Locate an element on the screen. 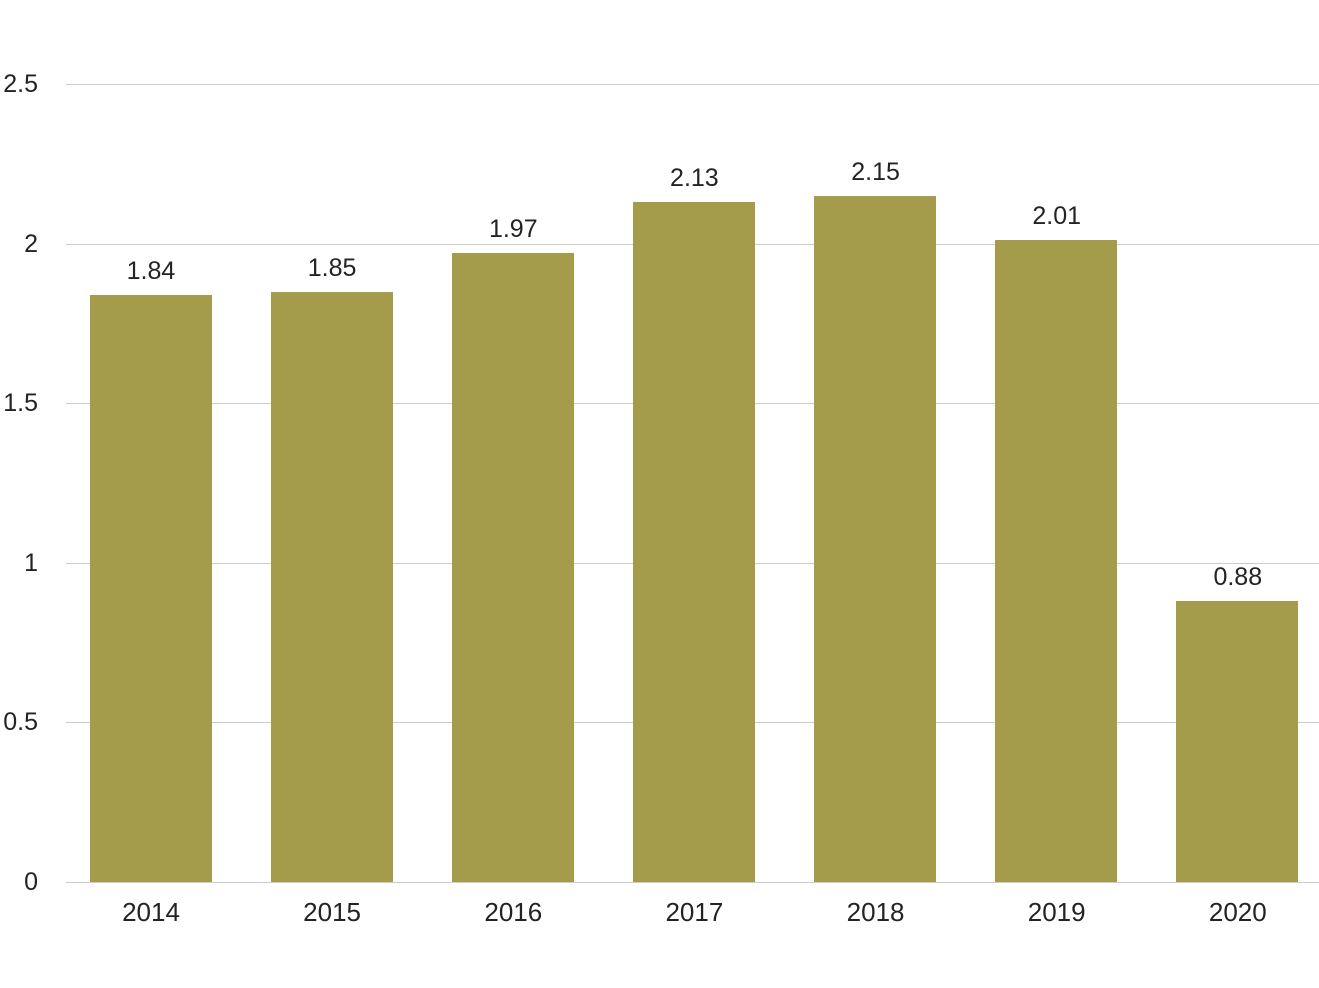 The width and height of the screenshot is (1319, 988). bar-2020 is located at coordinates (1237, 741).